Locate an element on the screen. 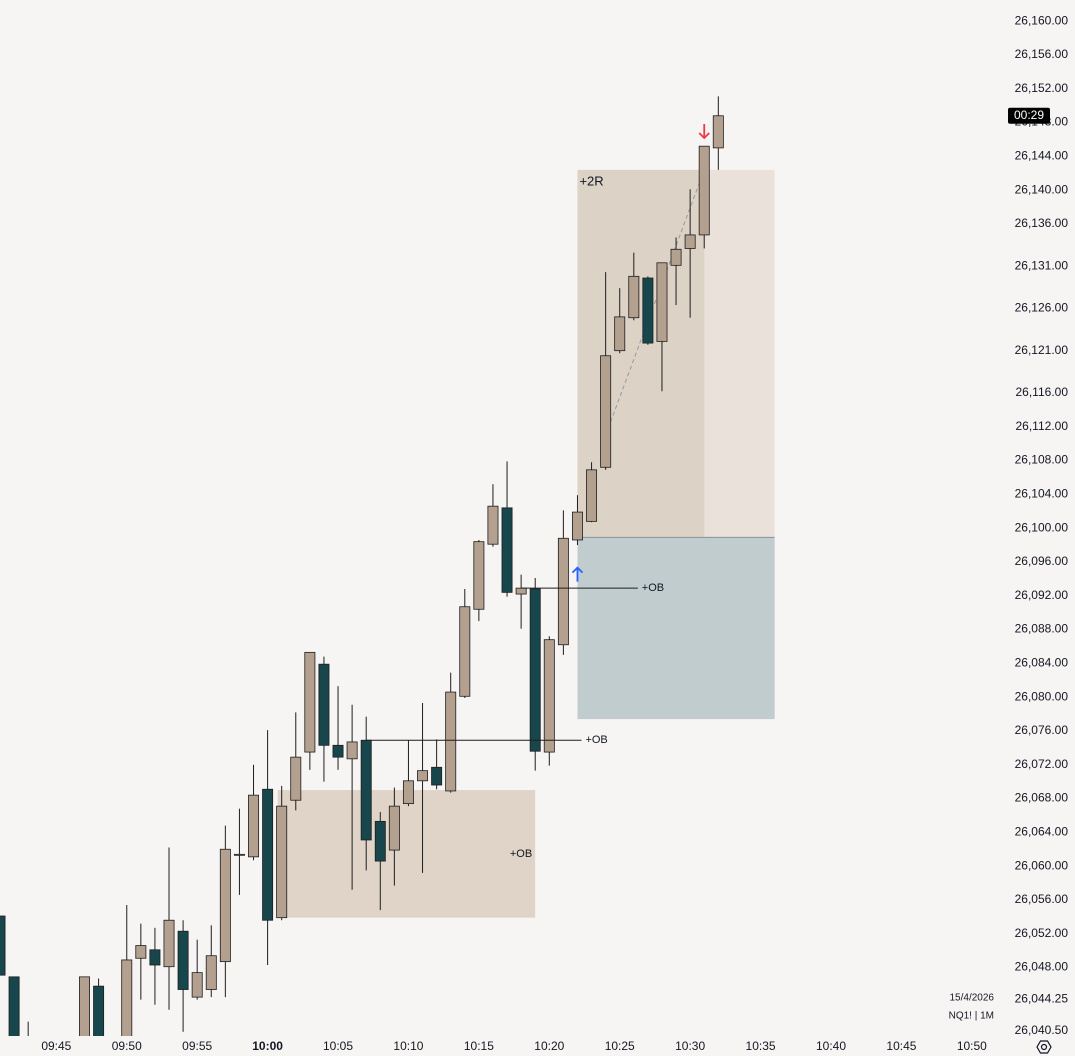 This screenshot has height=1056, width=1075. y-tick-label: 26,068.00 is located at coordinates (1042, 798).